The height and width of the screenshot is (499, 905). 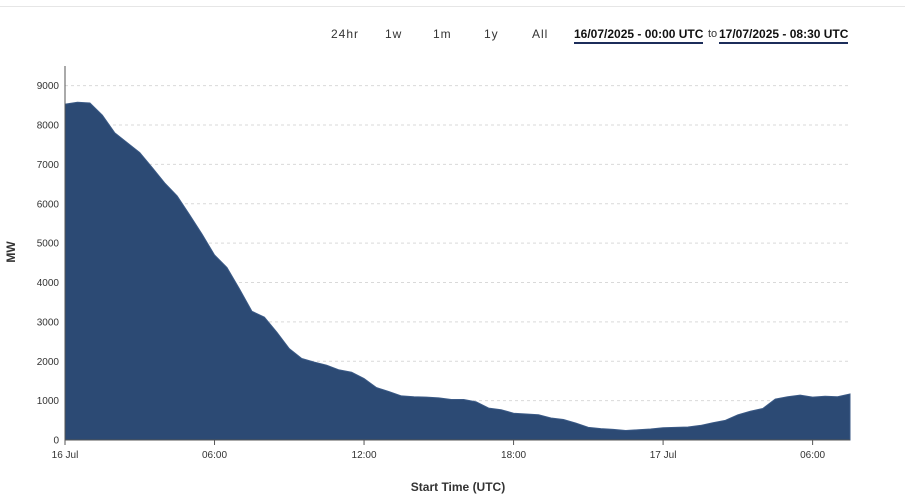 I want to click on y-tick-label: 3000, so click(x=48, y=322).